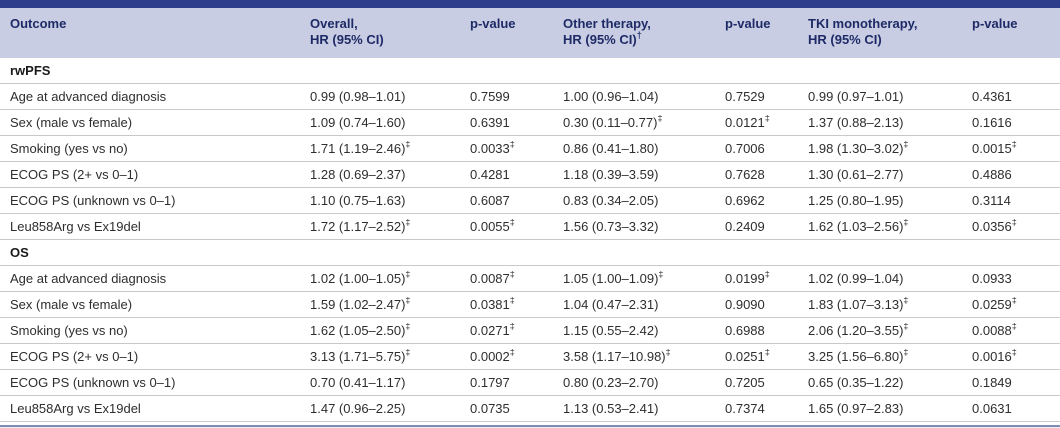 The width and height of the screenshot is (1060, 428). Describe the element at coordinates (747, 278) in the screenshot. I see `table-cell: 0.0199‡` at that location.